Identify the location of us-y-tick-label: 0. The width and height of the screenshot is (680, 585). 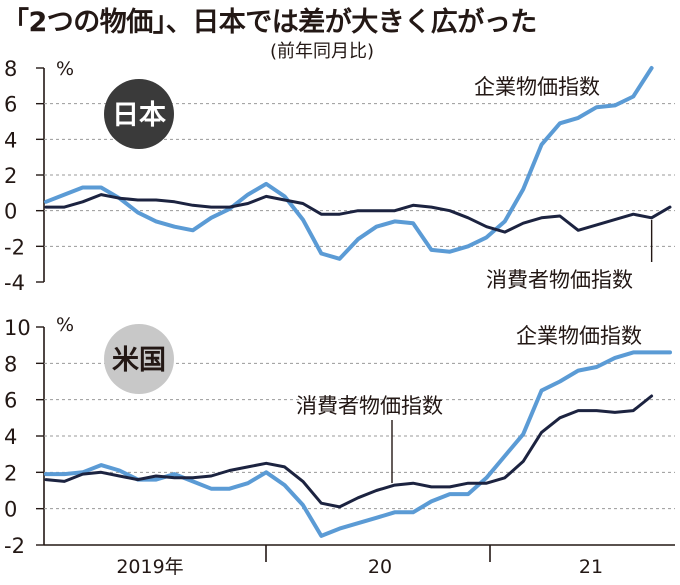
(10, 510).